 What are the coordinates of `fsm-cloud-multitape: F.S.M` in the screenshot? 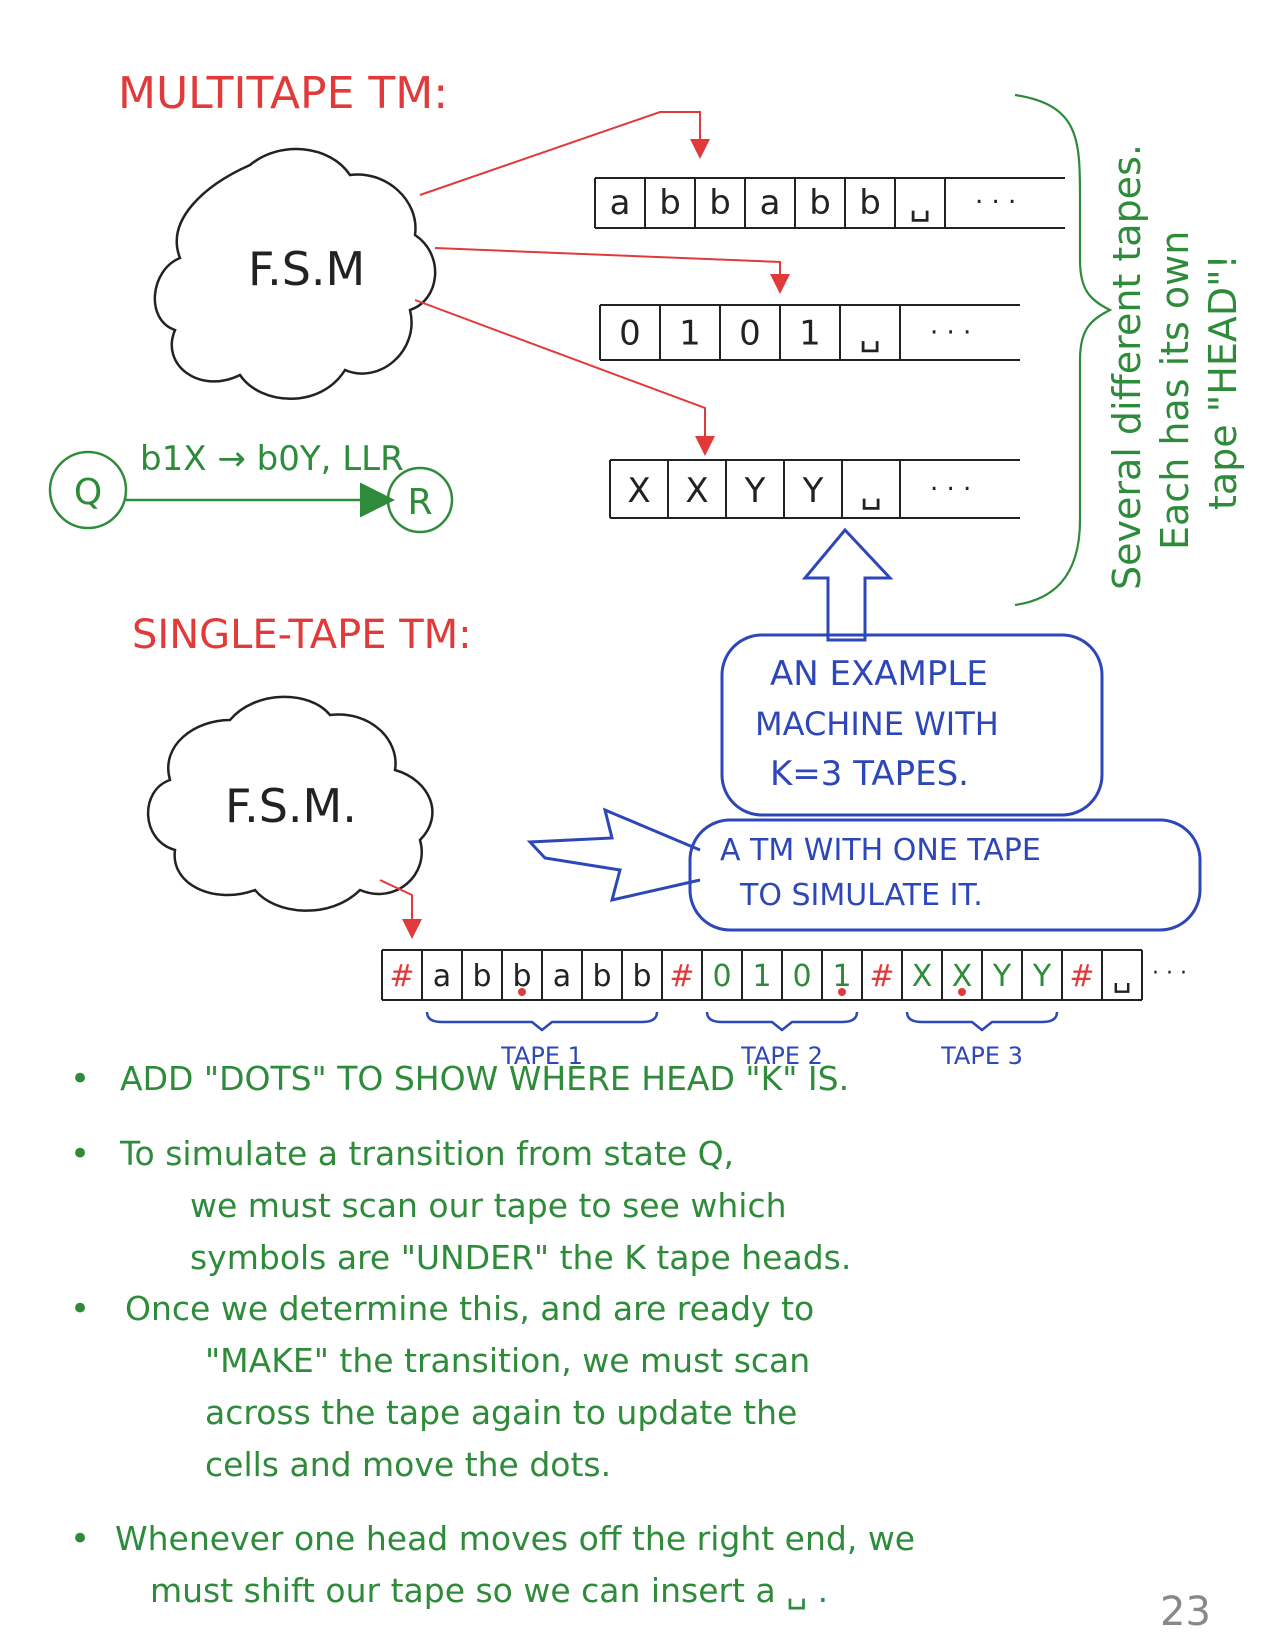 It's located at (295, 273).